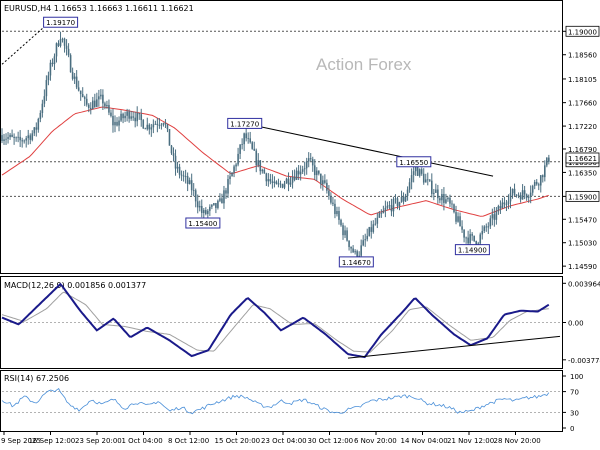 The width and height of the screenshot is (600, 450). Describe the element at coordinates (576, 377) in the screenshot. I see `rsi-tick-label: 100` at that location.